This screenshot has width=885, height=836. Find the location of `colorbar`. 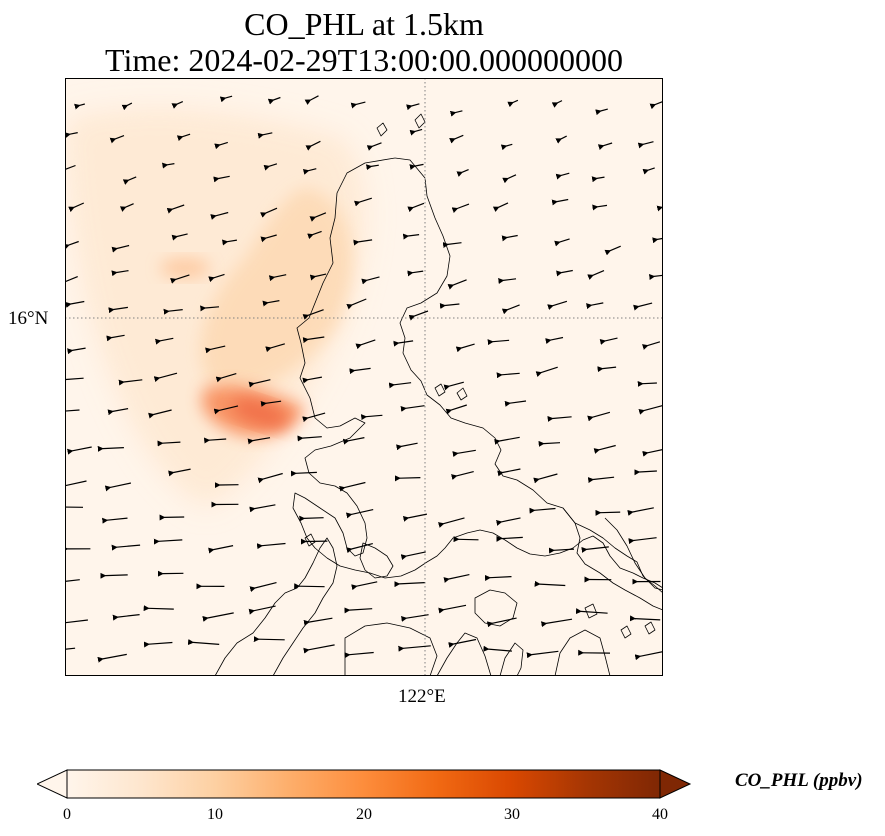

colorbar is located at coordinates (364, 785).